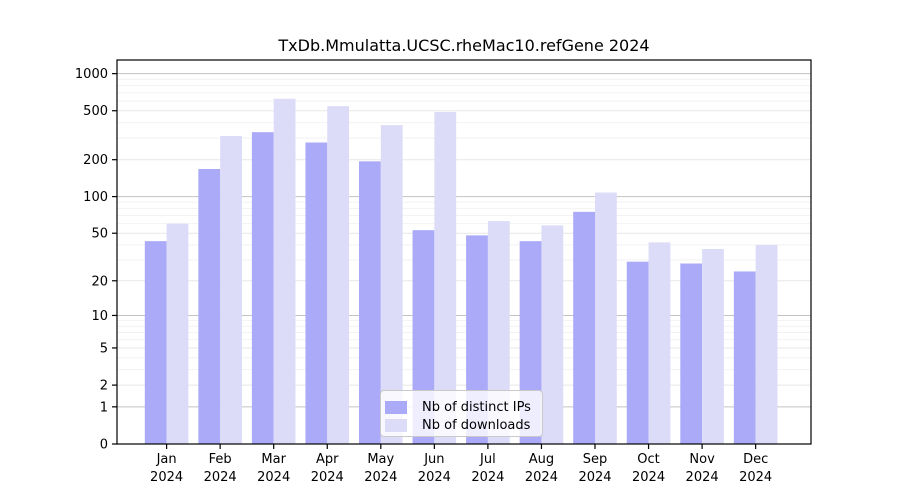  I want to click on y-tick-label: 100, so click(95, 197).